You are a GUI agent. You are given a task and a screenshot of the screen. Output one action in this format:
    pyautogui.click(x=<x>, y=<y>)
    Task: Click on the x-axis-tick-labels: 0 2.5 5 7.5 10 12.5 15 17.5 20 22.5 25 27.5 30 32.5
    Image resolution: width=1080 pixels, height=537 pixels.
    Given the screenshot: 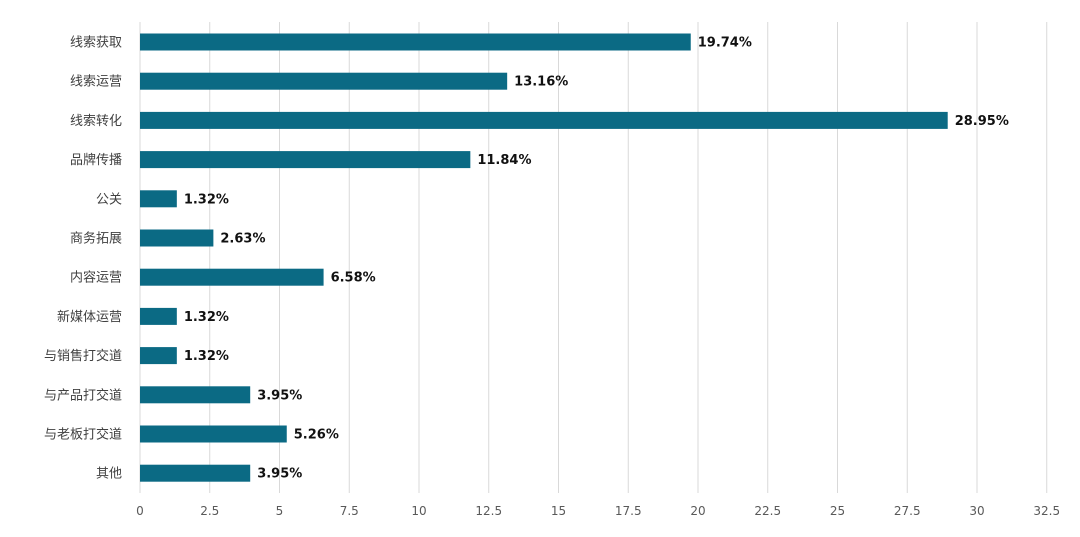 What is the action you would take?
    pyautogui.click(x=598, y=511)
    